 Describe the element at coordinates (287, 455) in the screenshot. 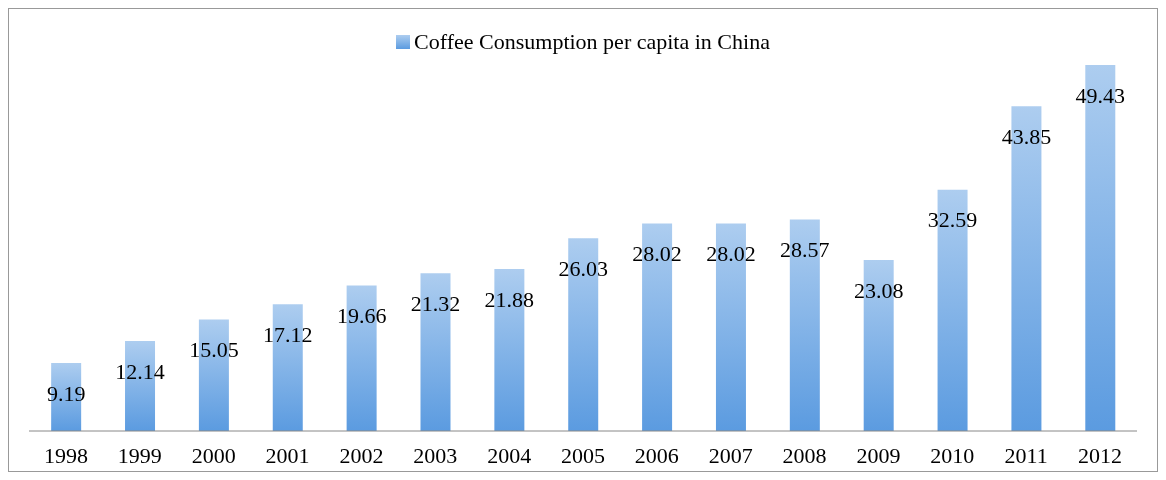

I see `x-tick-label: 2001` at that location.